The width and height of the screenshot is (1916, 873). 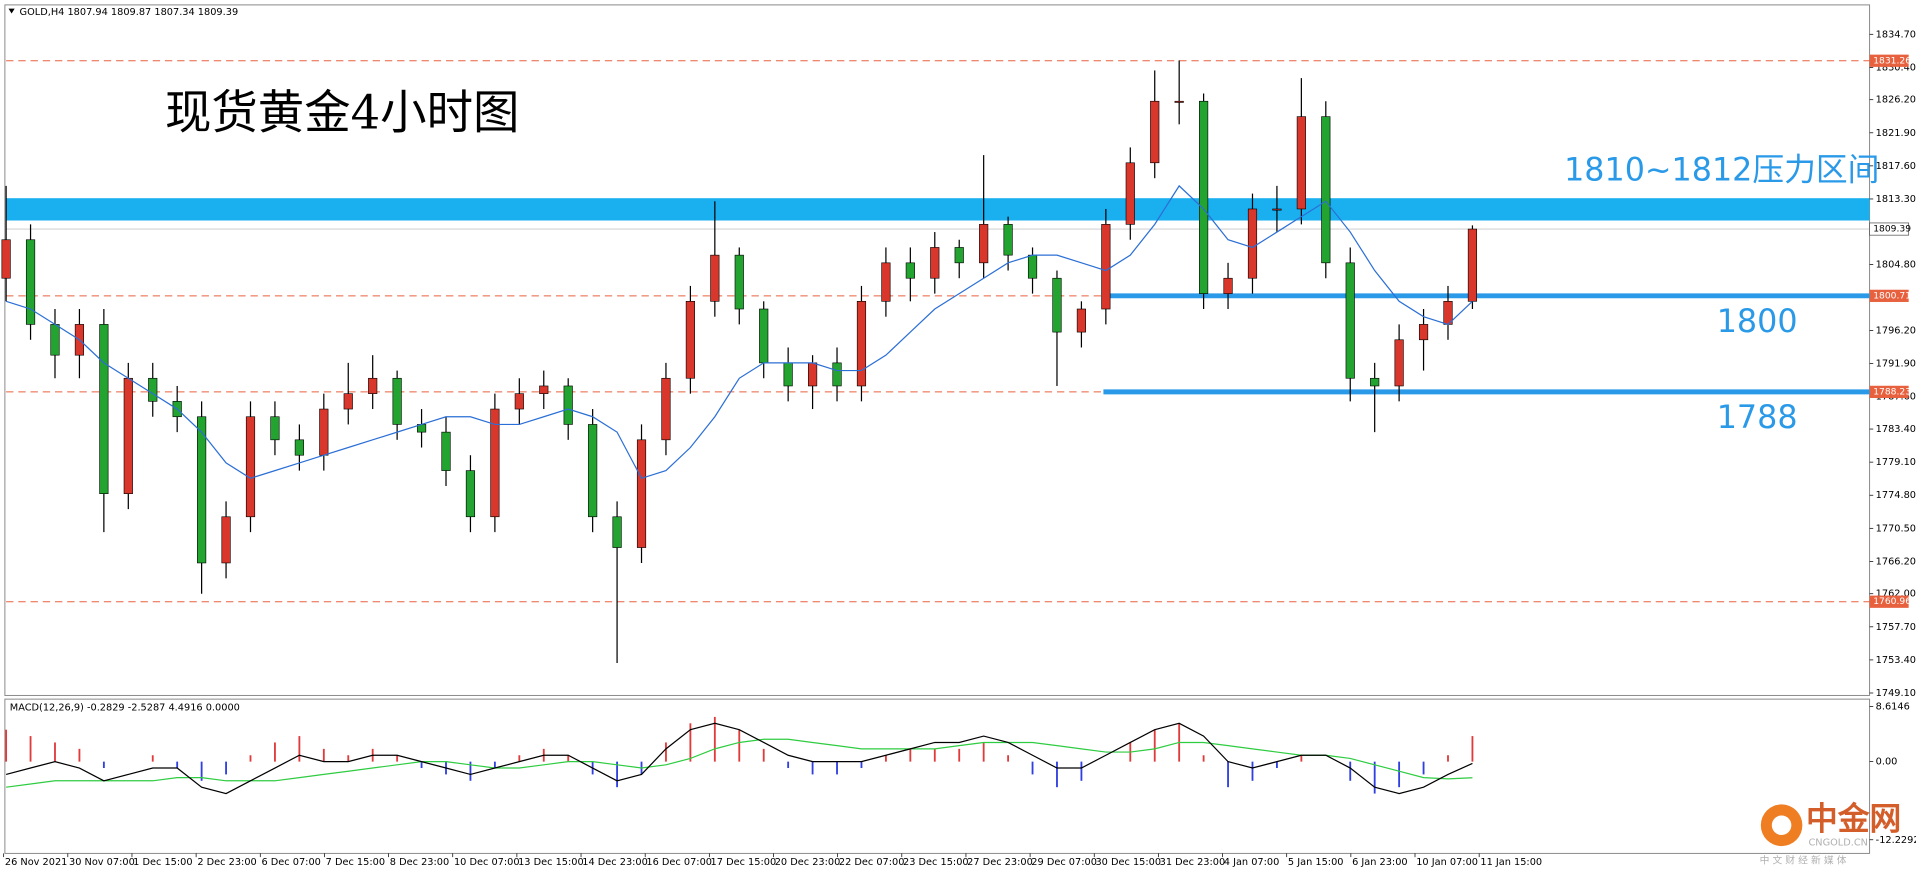 What do you see at coordinates (1000, 862) in the screenshot?
I see `x-tick-label: 27 Dec 23:00` at bounding box center [1000, 862].